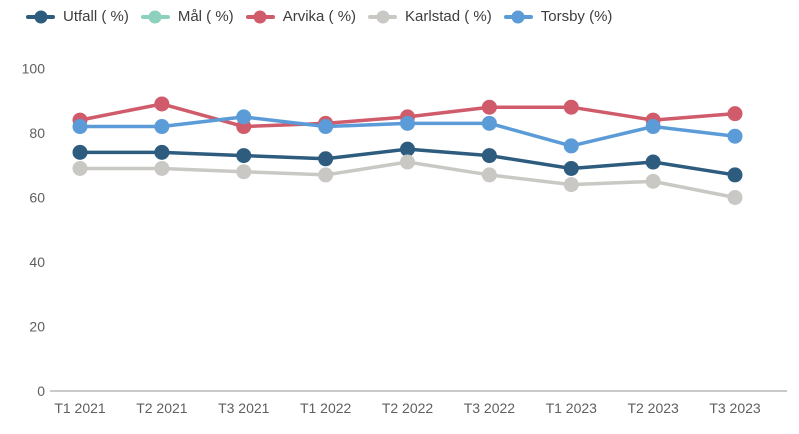 Image resolution: width=799 pixels, height=434 pixels. I want to click on legend-label-arvika: Arvika ( %), so click(319, 16).